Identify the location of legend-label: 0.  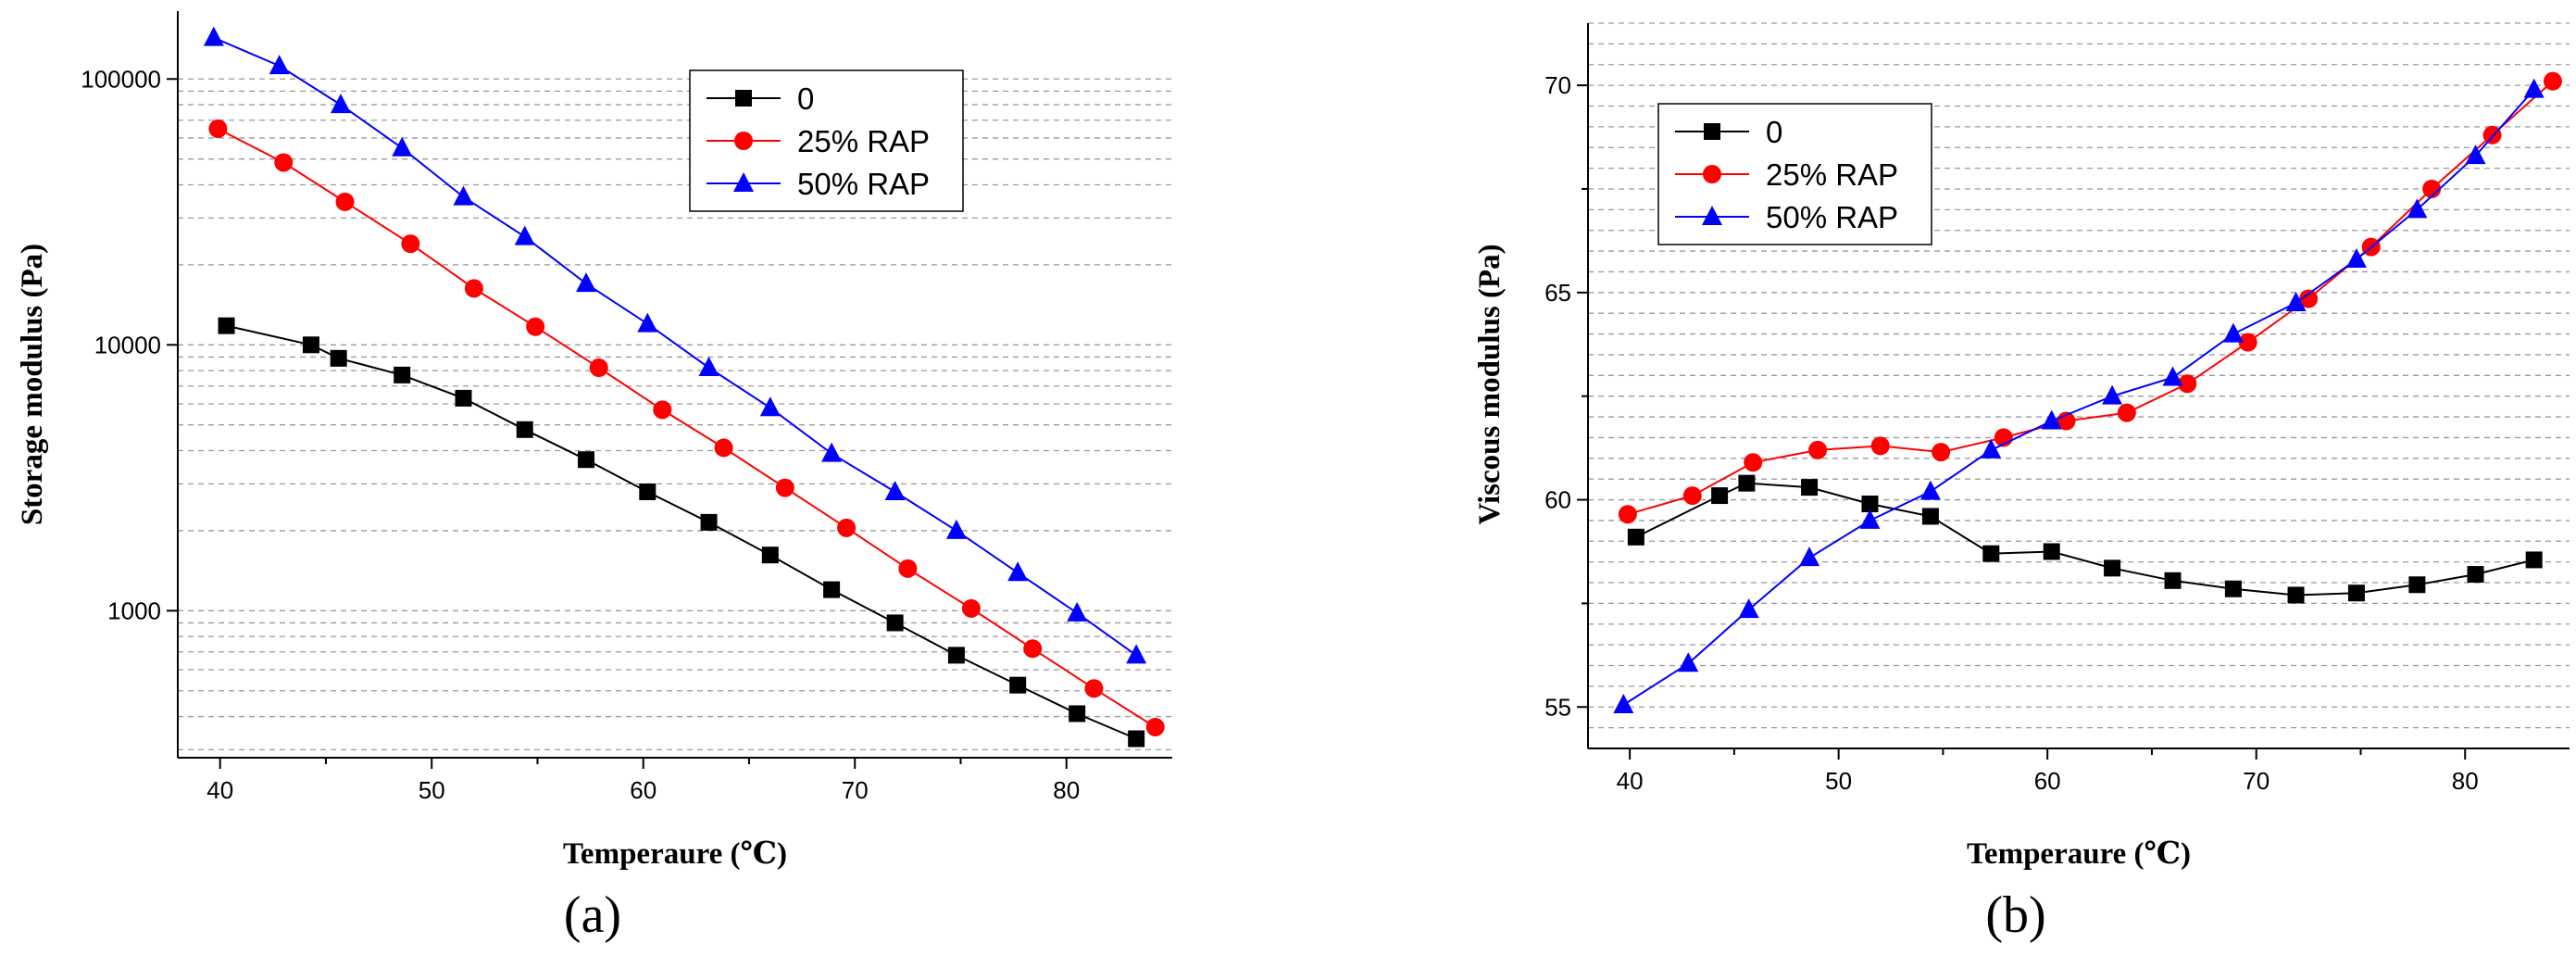
(805, 99).